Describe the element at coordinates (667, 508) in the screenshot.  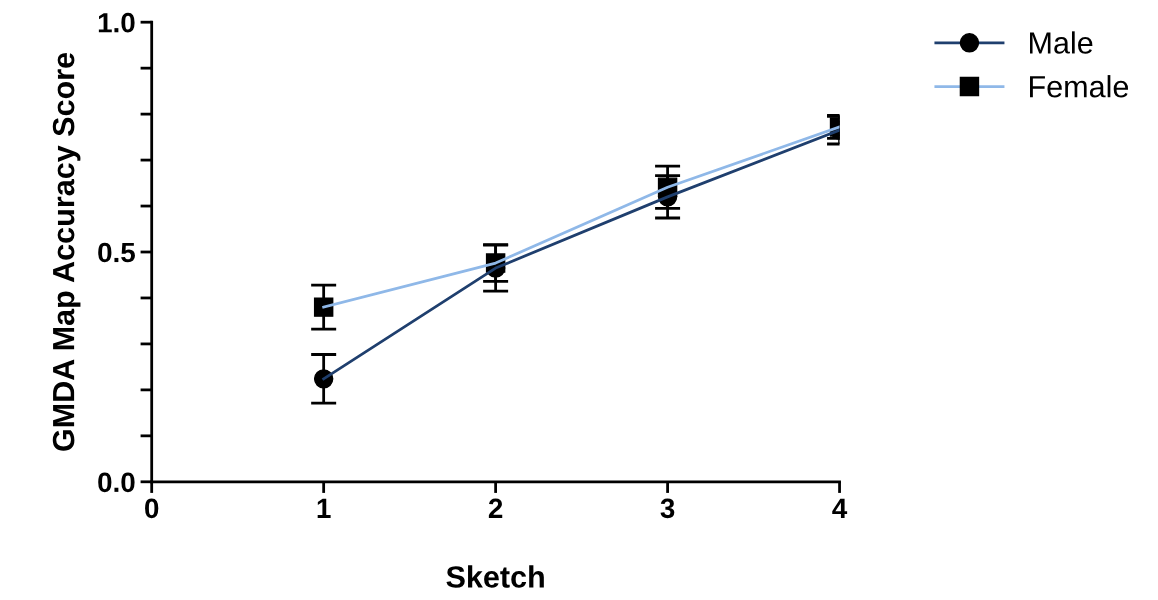
I see `x-tick-label: 3` at that location.